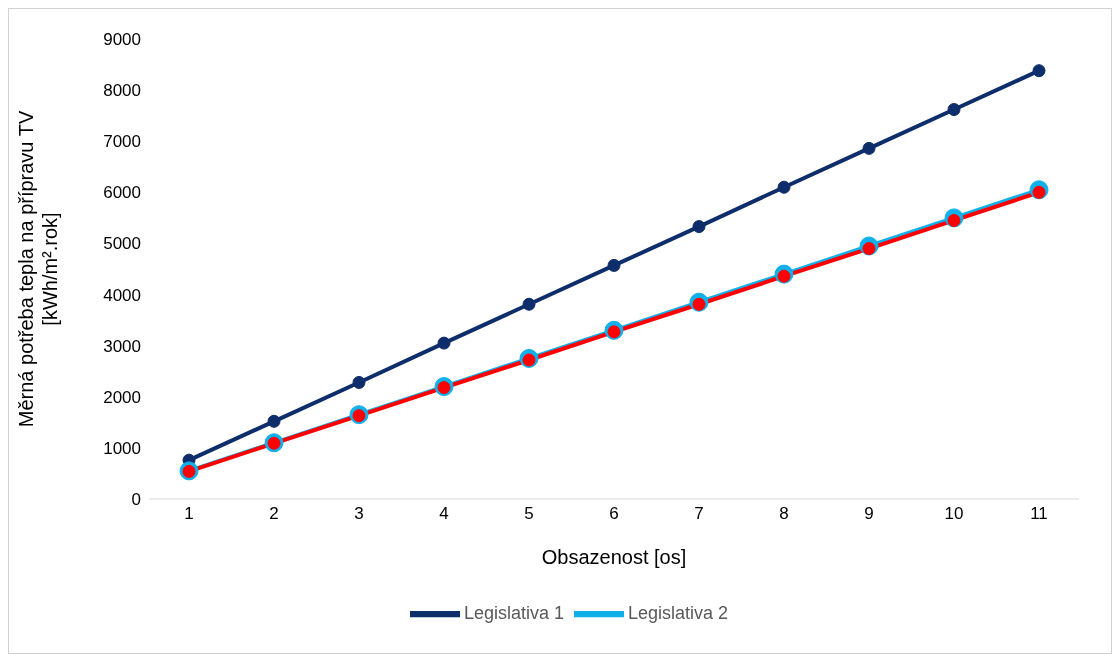 The image size is (1120, 662). I want to click on y-axis-title: Měrná potřeba tepla na přípravu TV [kWh/m².rok], so click(38, 269).